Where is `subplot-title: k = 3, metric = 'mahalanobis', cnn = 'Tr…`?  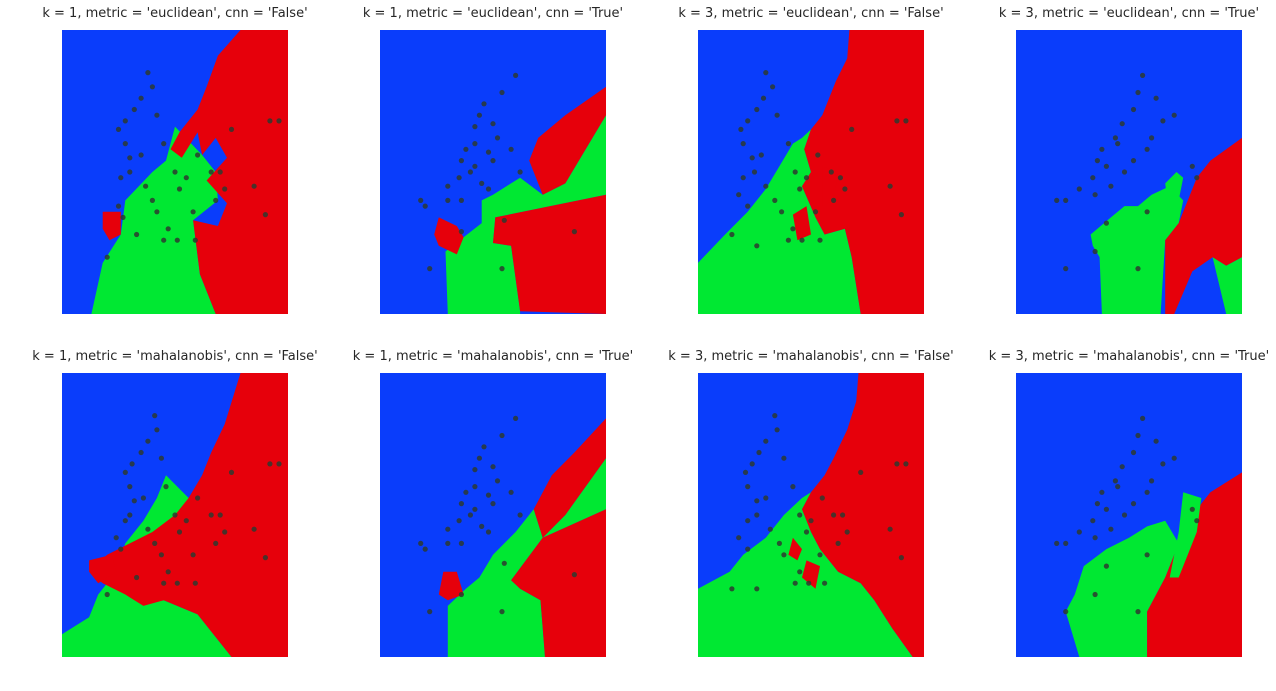 subplot-title: k = 3, metric = 'mahalanobis', cnn = 'Tr… is located at coordinates (1129, 356).